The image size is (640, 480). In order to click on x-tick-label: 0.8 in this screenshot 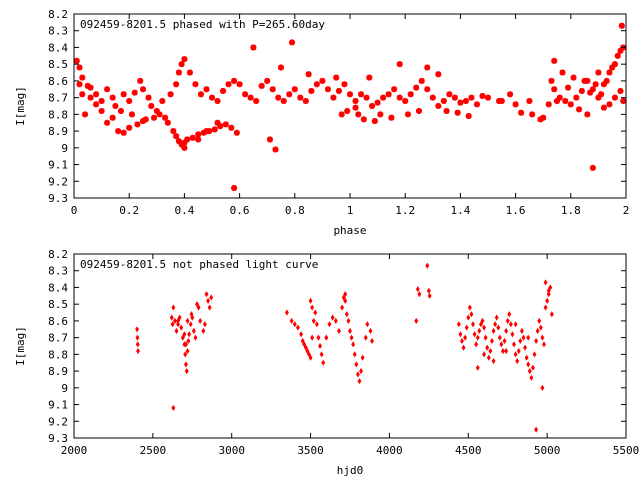, I will do `click(295, 210)`.